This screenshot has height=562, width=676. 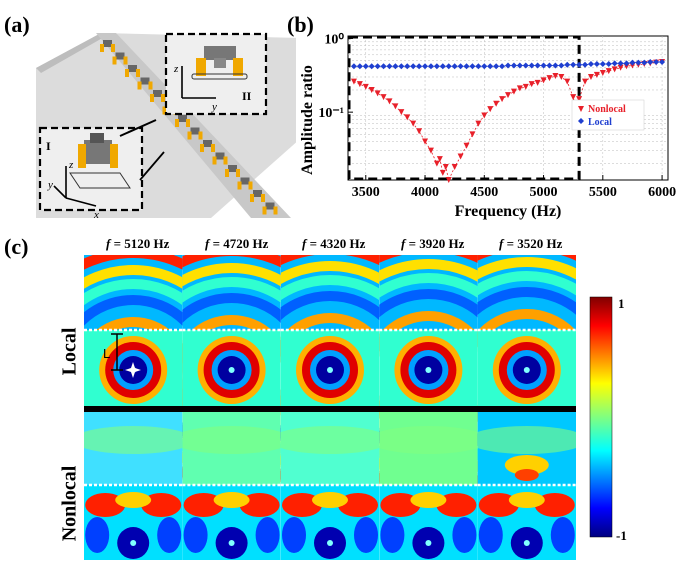 I want to click on colorbar-min-label: -1, so click(x=621, y=535).